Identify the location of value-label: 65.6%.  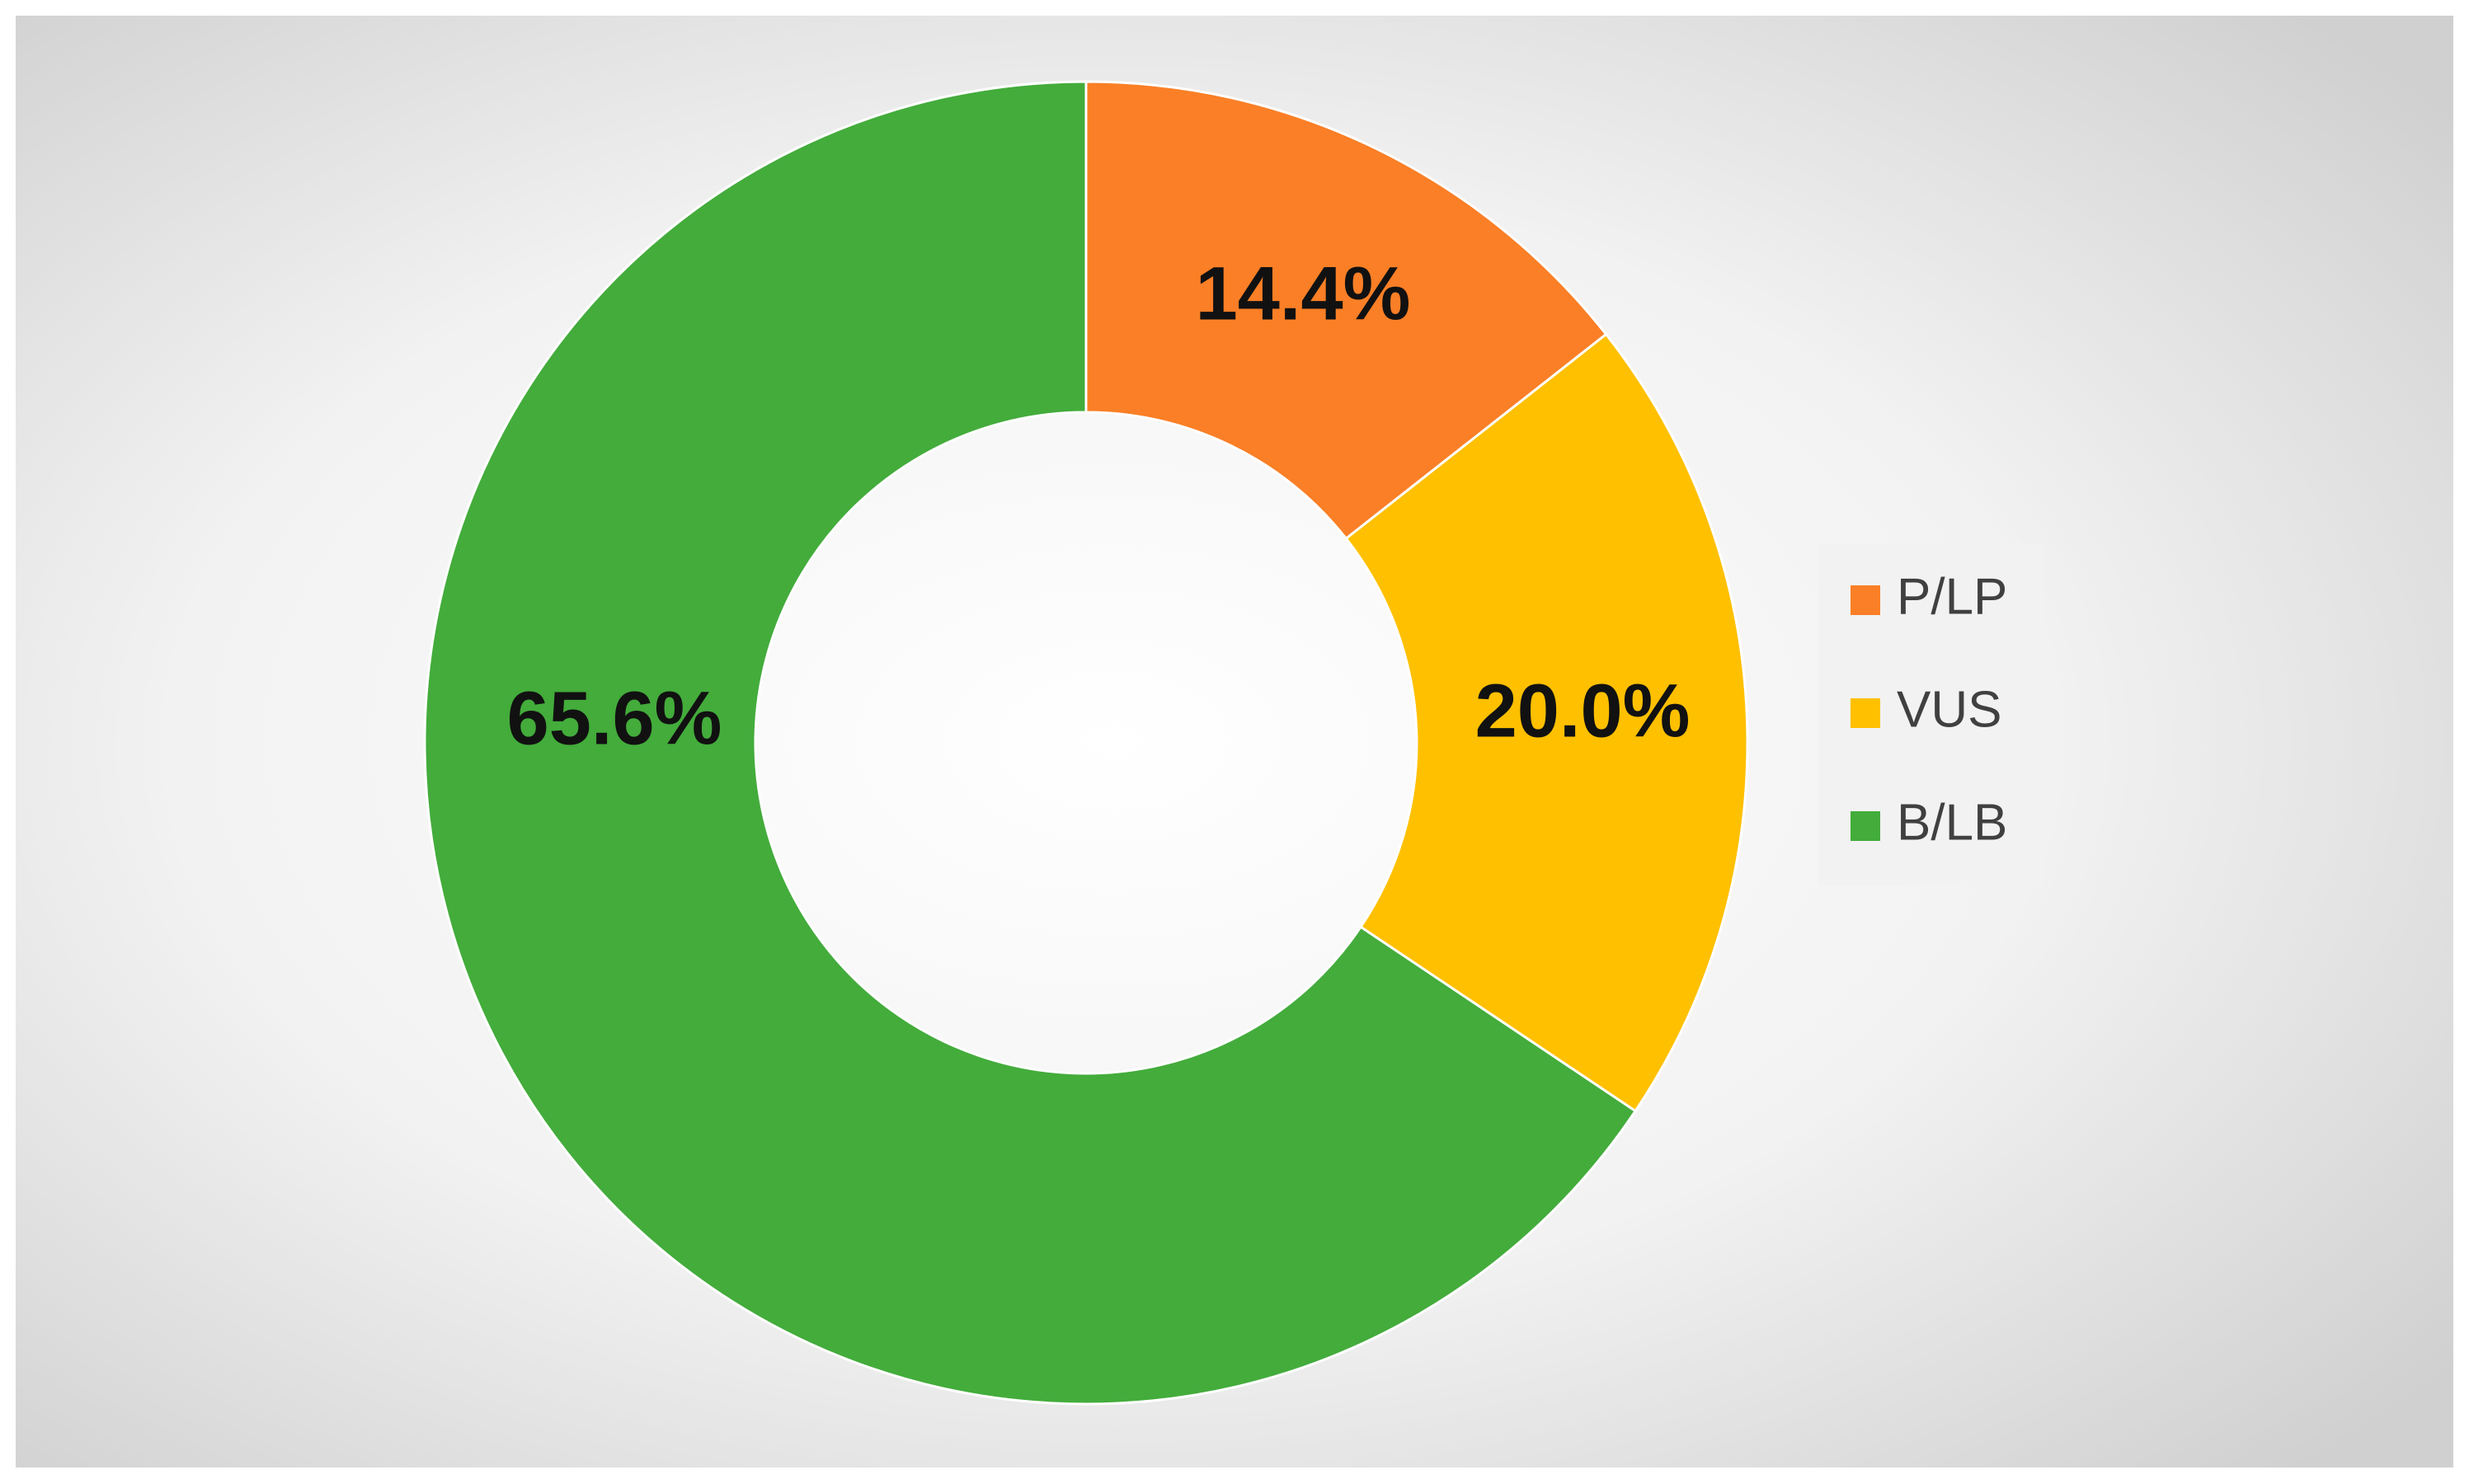
(614, 718).